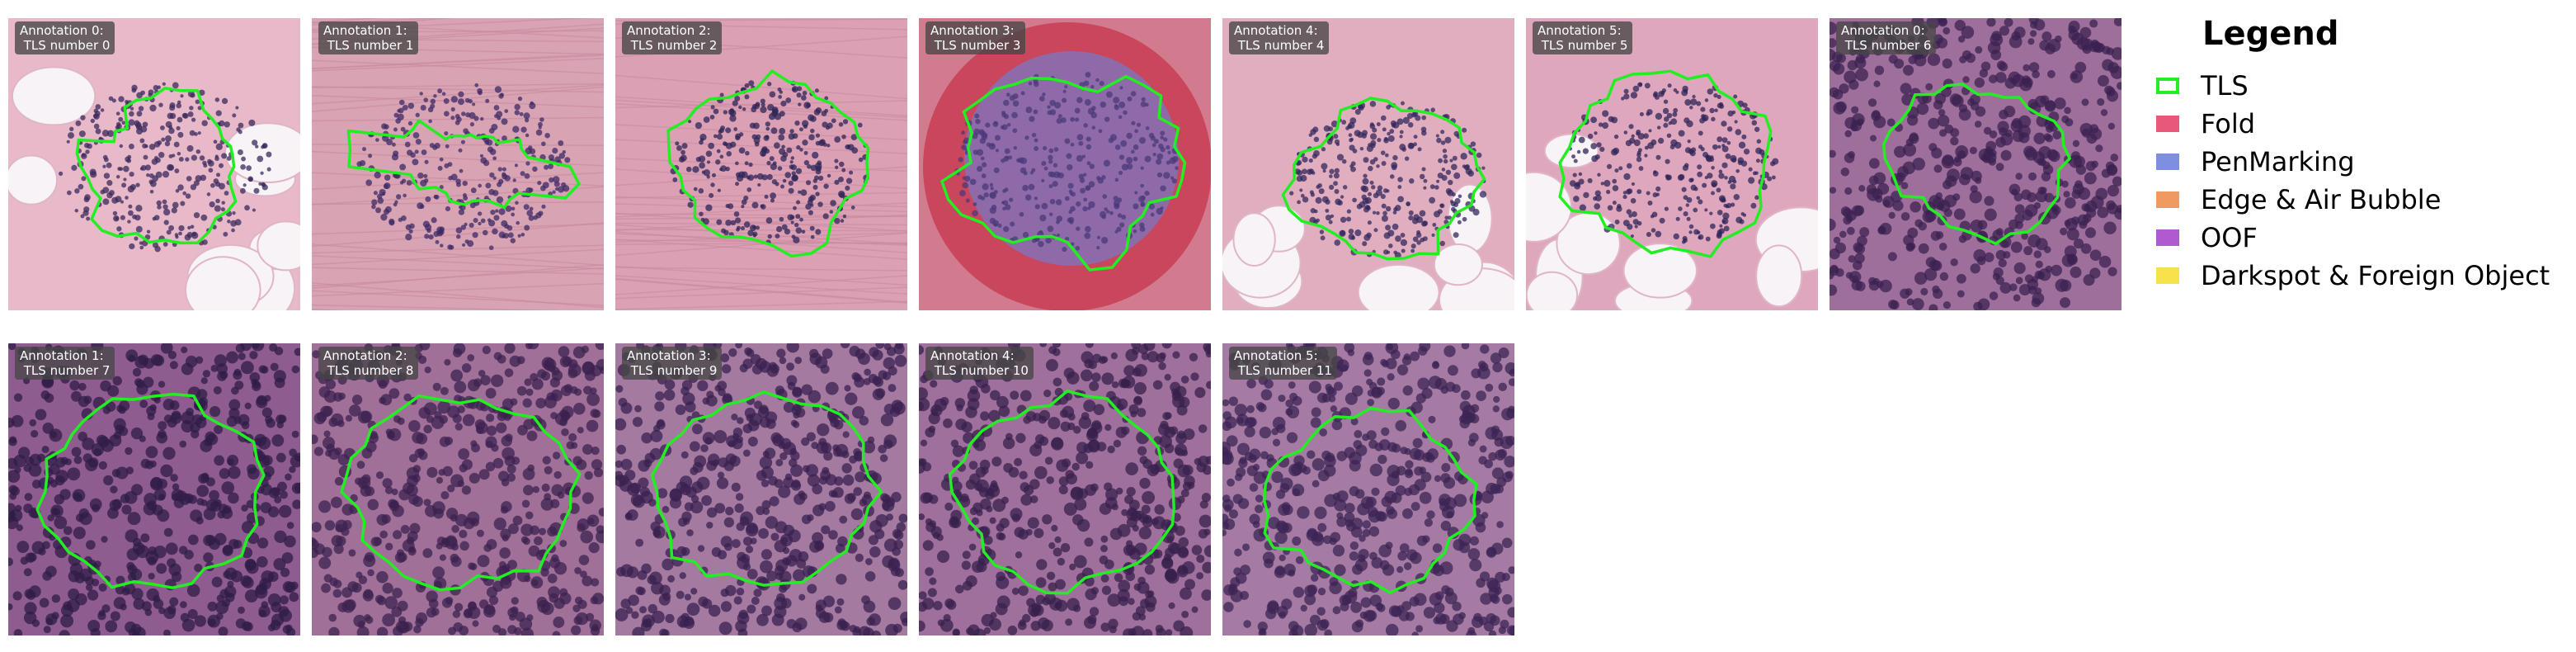 This screenshot has height=652, width=2576. What do you see at coordinates (2167, 275) in the screenshot?
I see `darkspot-swatch-icon` at bounding box center [2167, 275].